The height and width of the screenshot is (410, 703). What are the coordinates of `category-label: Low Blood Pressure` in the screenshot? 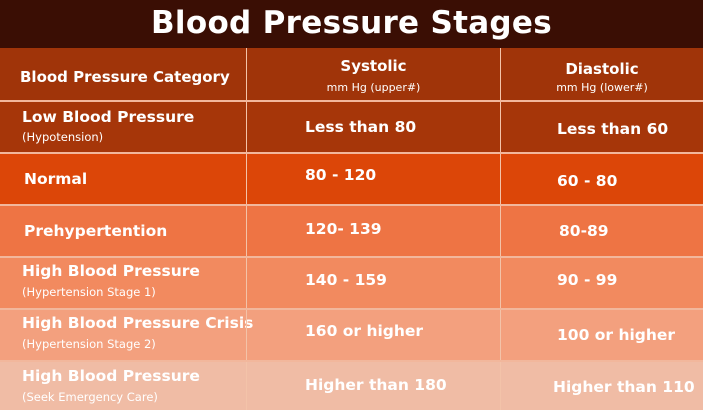 It's located at (108, 117).